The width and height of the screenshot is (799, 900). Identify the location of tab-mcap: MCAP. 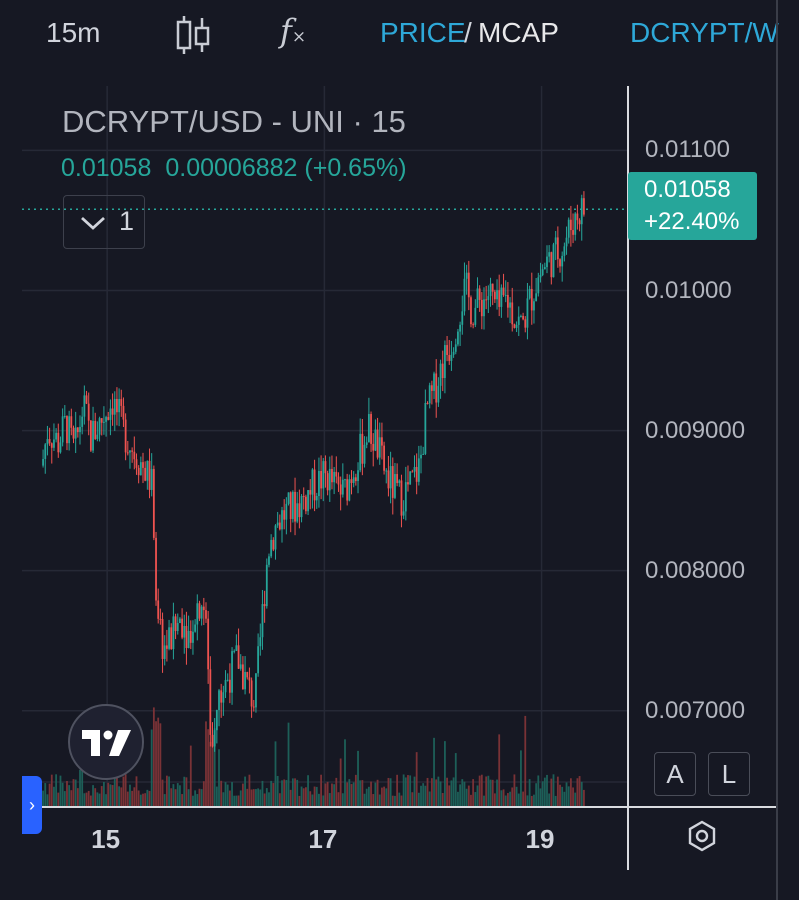
(518, 32).